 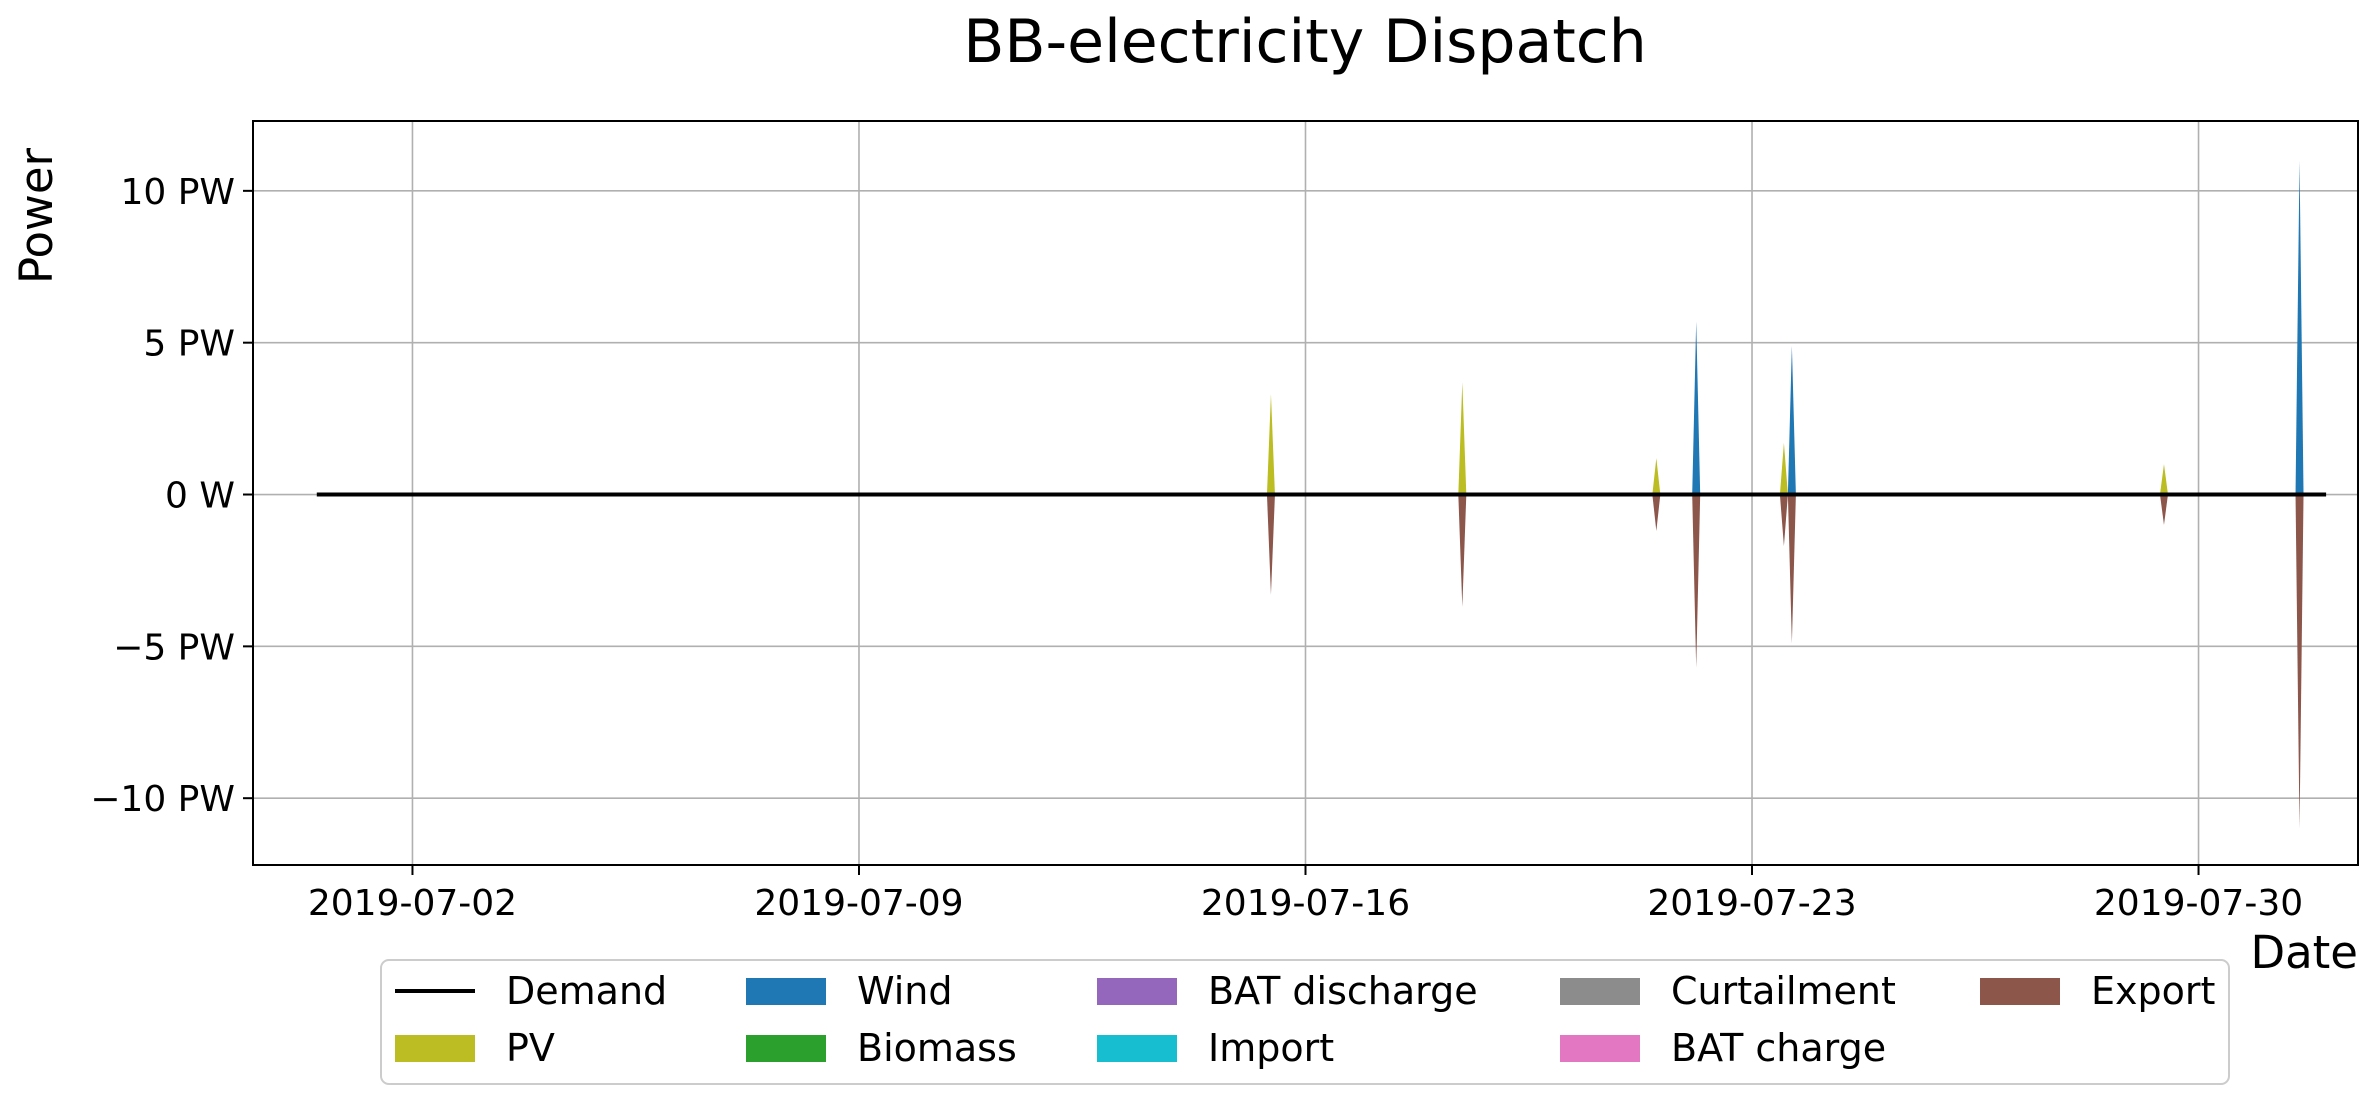 I want to click on y-tick-label: 5 PW, so click(x=189, y=344).